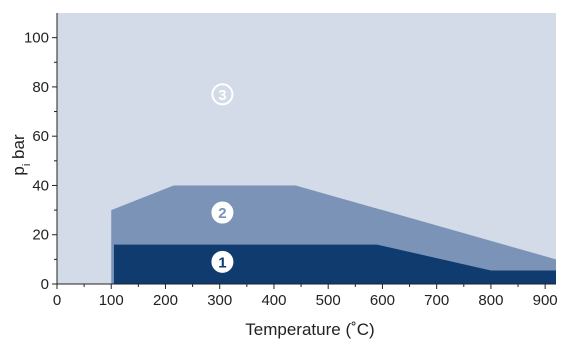 Image resolution: width=566 pixels, height=339 pixels. Describe the element at coordinates (545, 300) in the screenshot. I see `x-tick-label: 900` at that location.